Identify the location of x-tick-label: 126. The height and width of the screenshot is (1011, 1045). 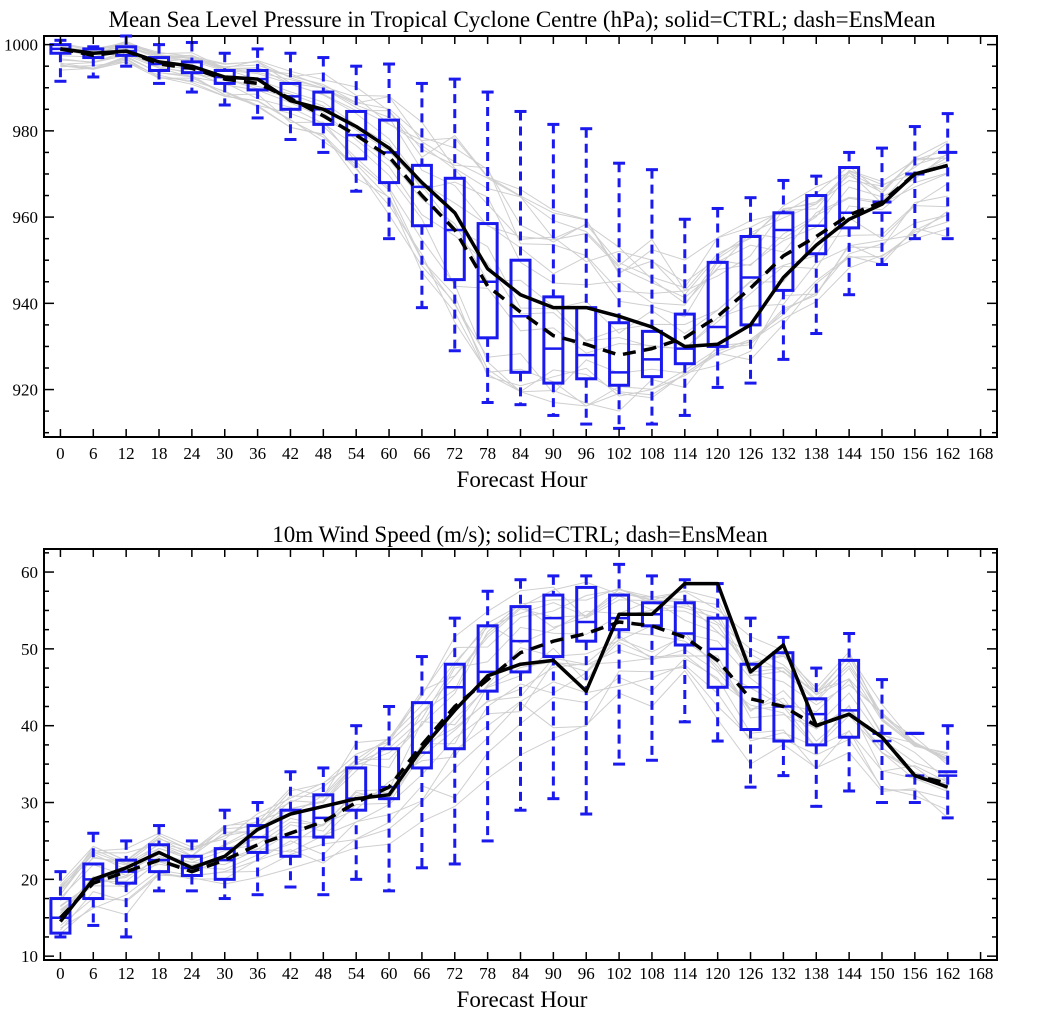
(751, 973).